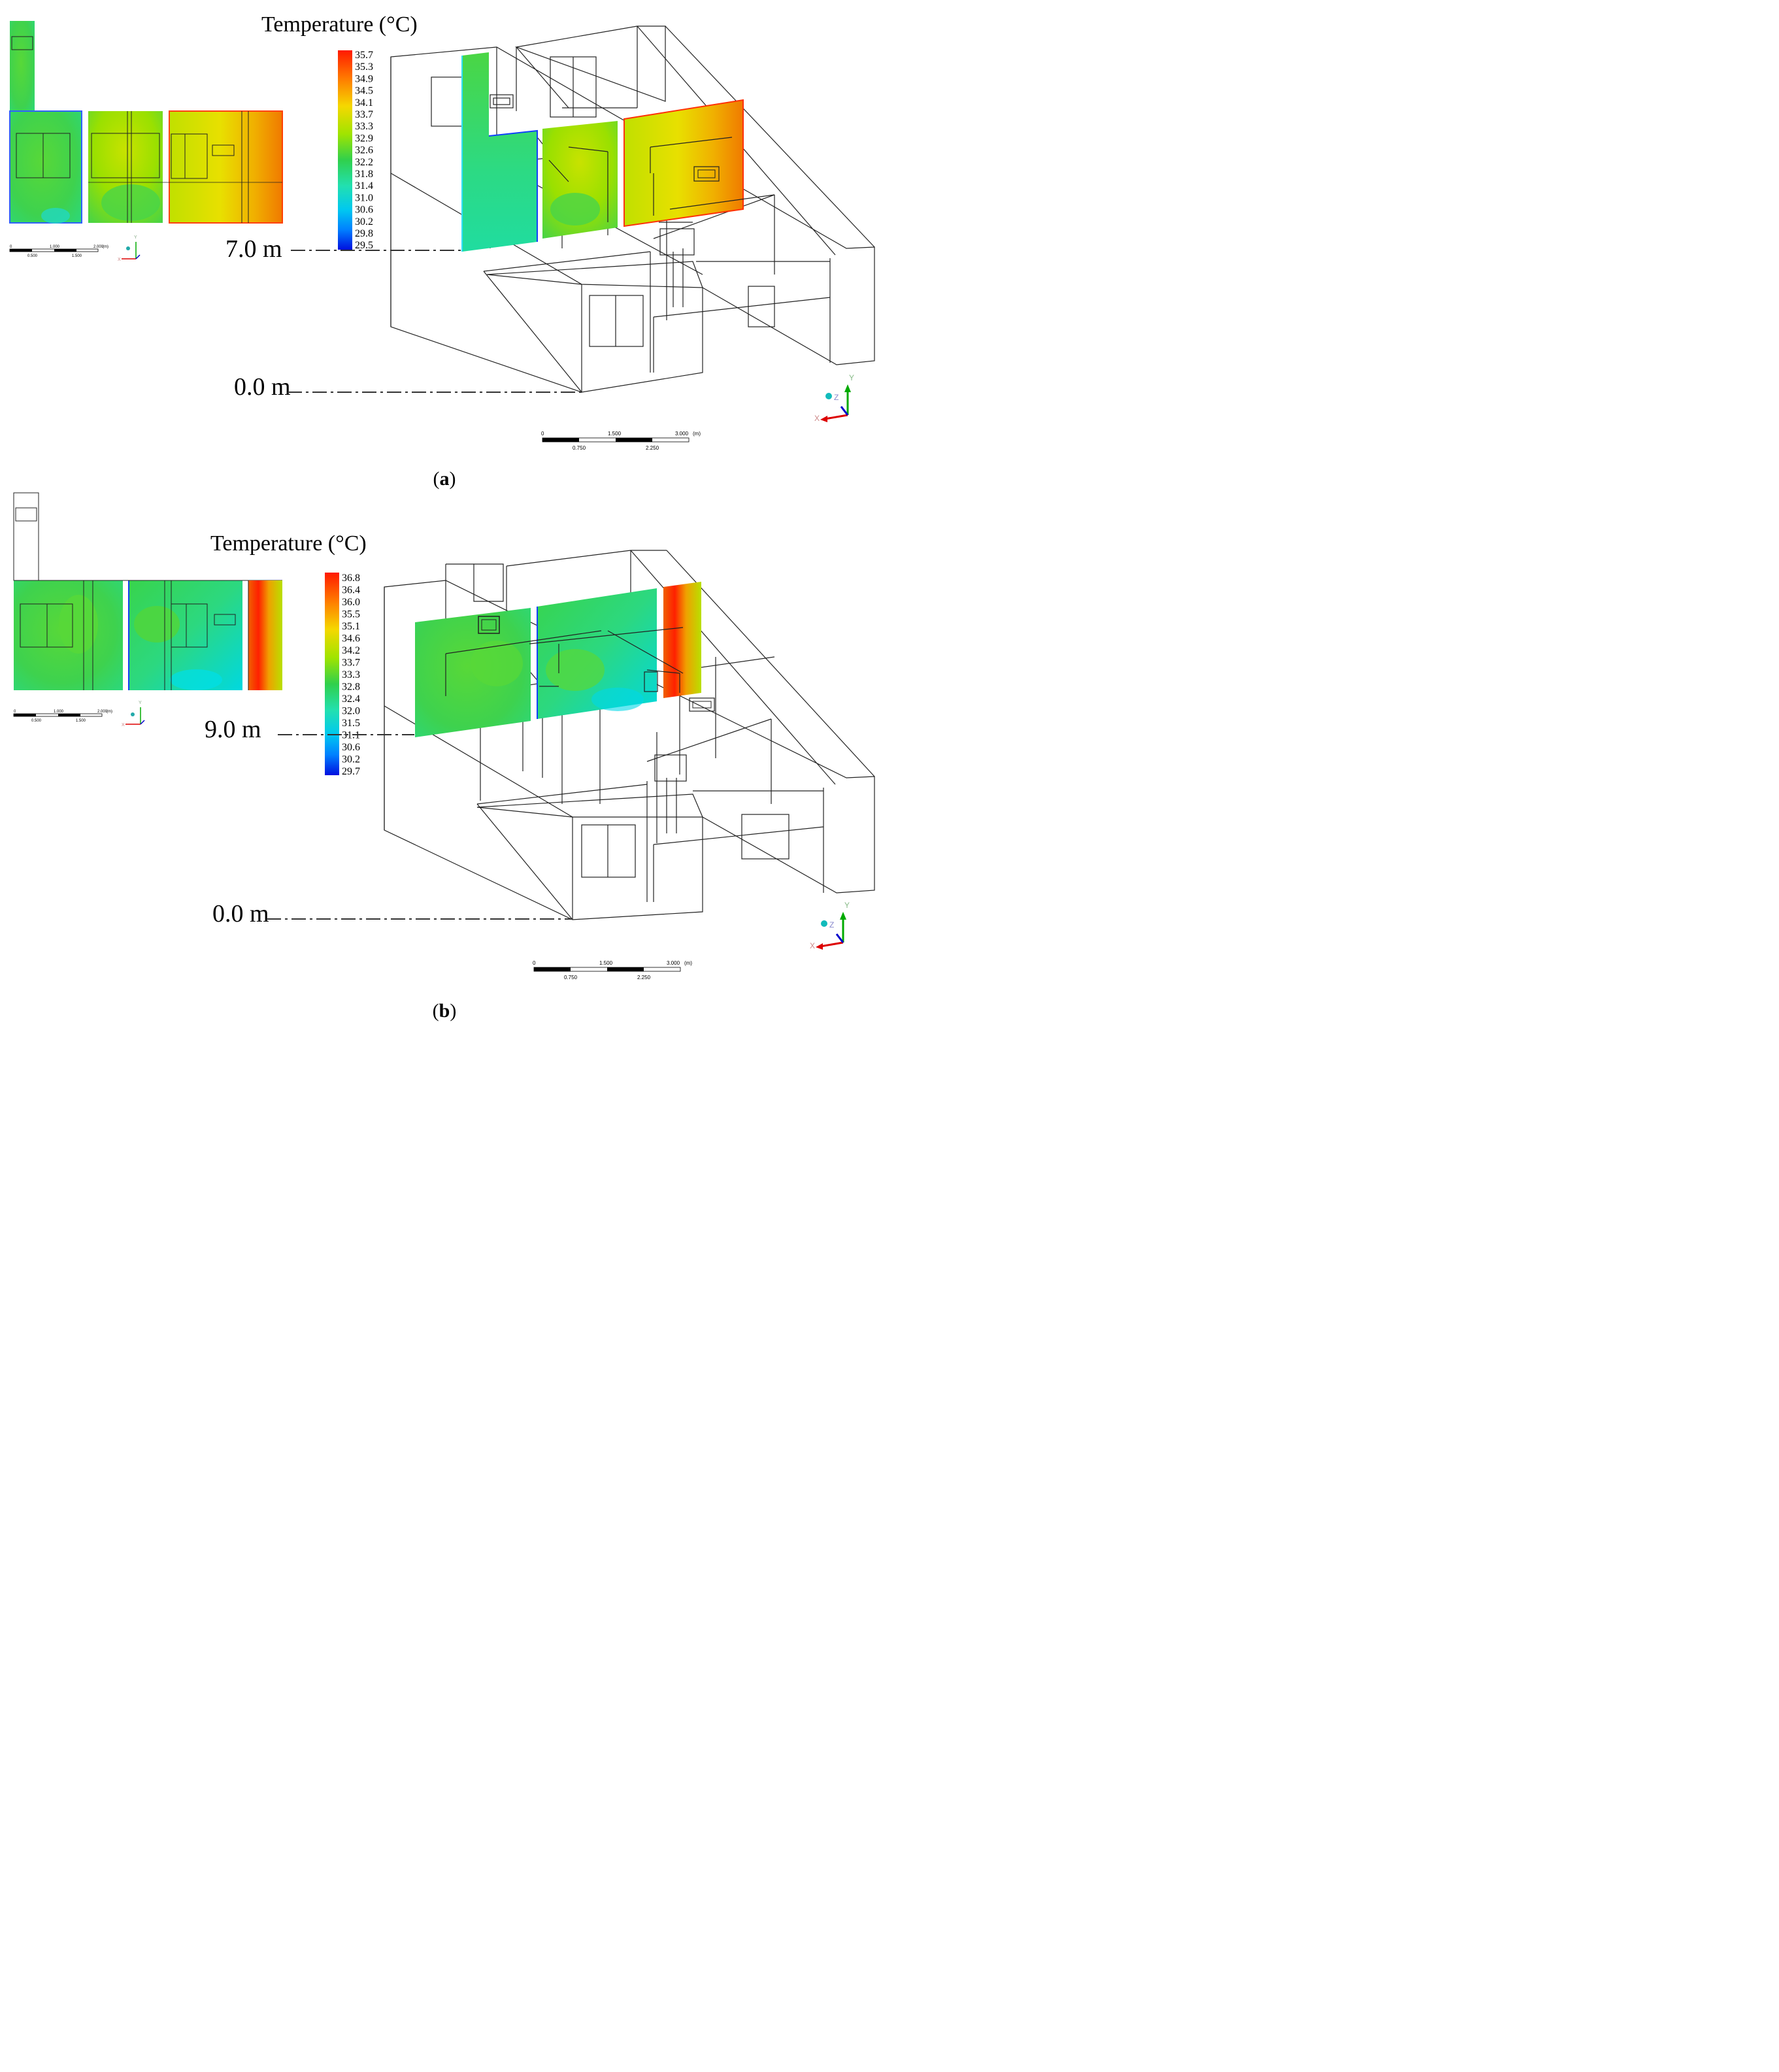 This screenshot has height=2072, width=1779. Describe the element at coordinates (618, 152) in the screenshot. I see `panel-a-slice-3d` at that location.